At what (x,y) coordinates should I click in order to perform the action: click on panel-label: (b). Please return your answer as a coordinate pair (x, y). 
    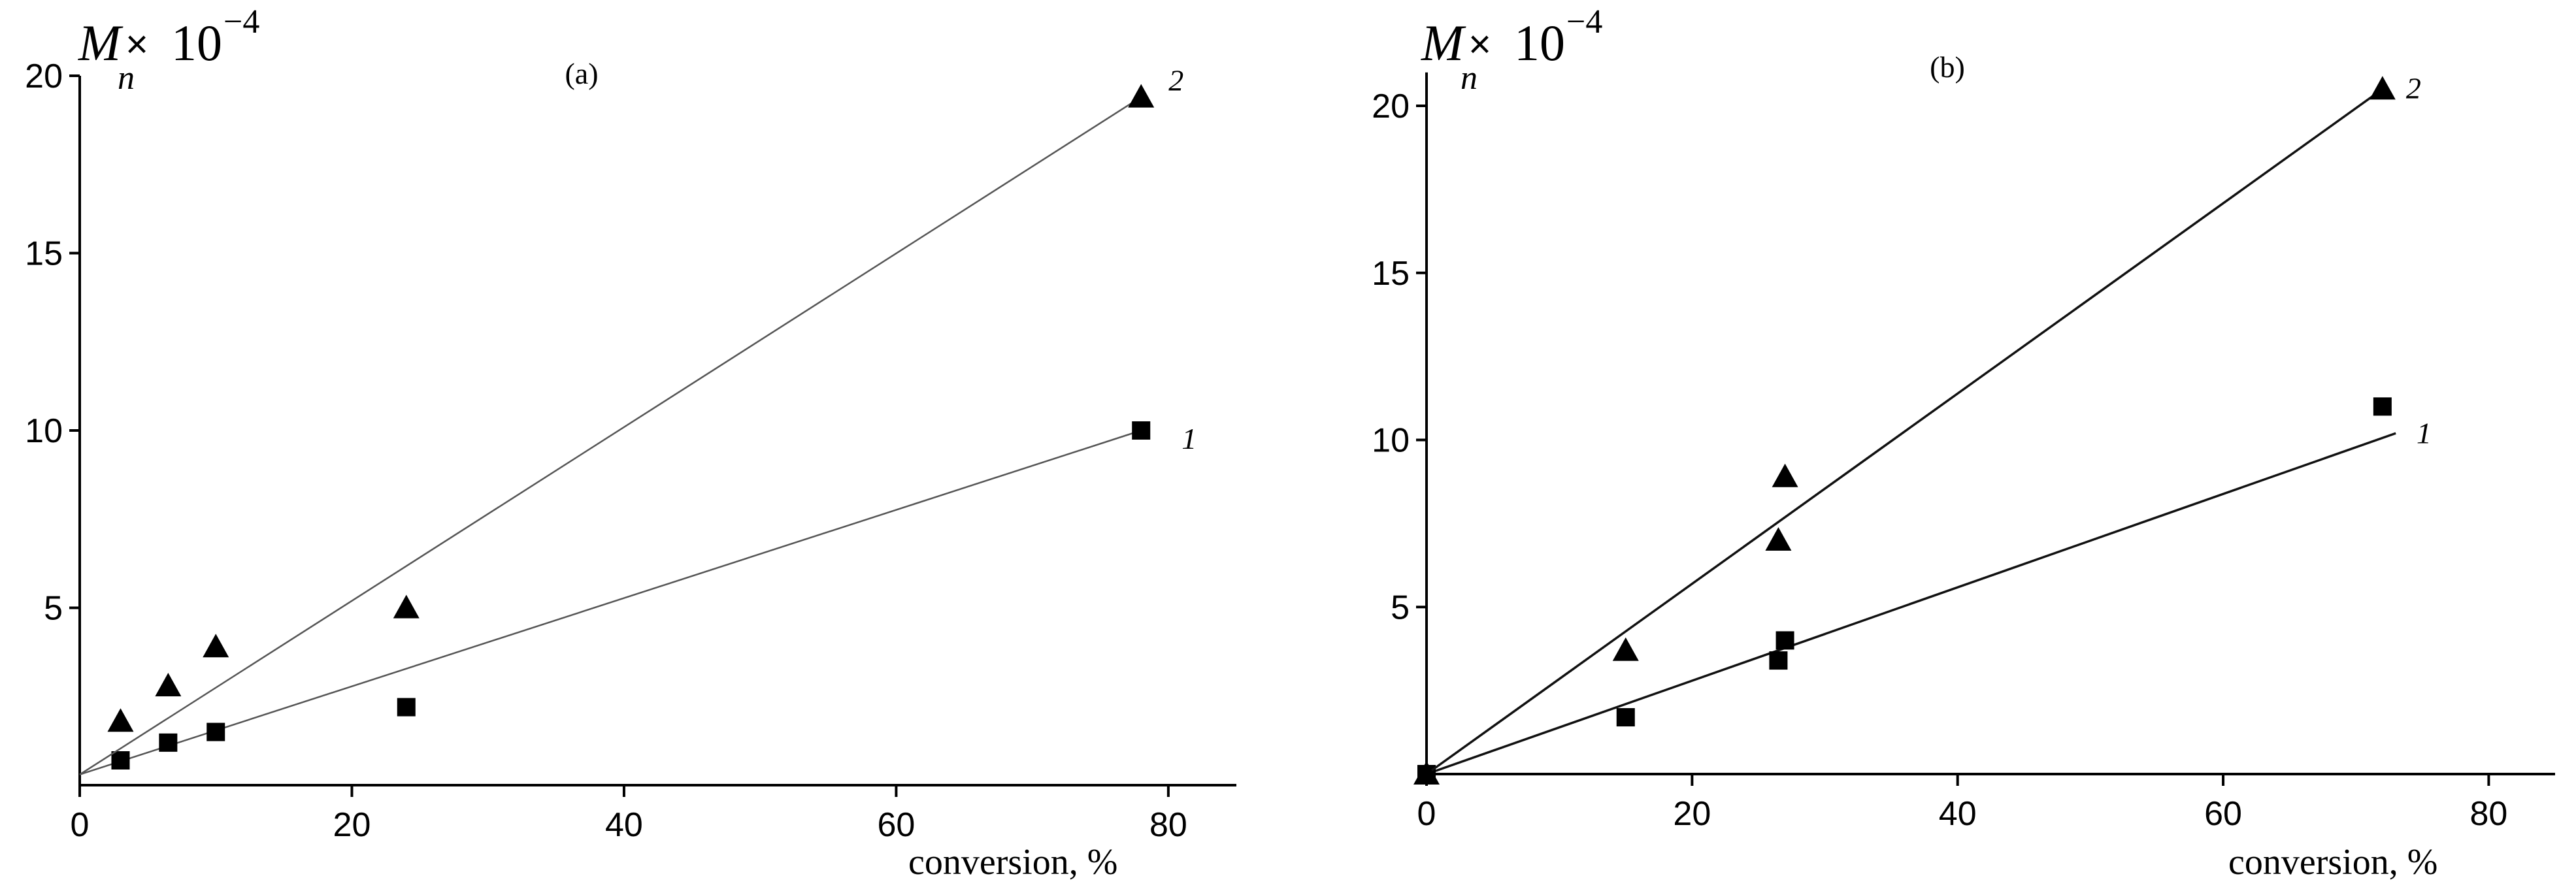
    Looking at the image, I should click on (1947, 67).